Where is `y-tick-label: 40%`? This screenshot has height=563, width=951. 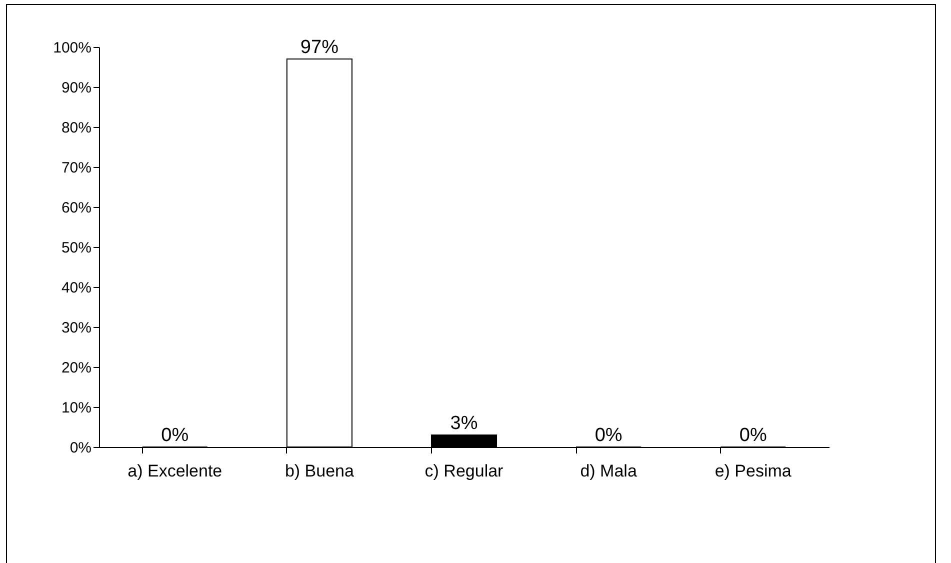
y-tick-label: 40% is located at coordinates (76, 288).